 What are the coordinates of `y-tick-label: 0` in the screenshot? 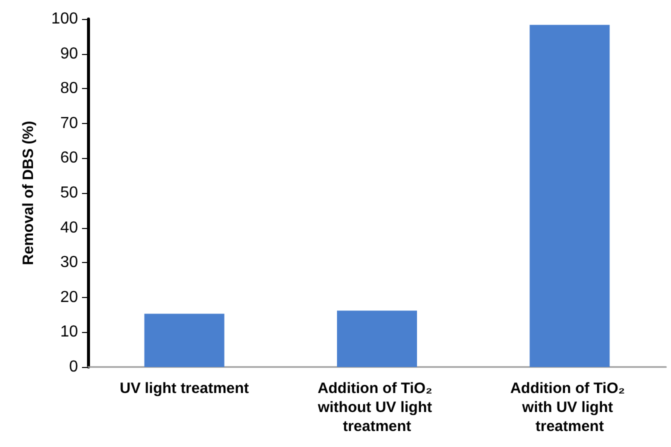 It's located at (73, 367).